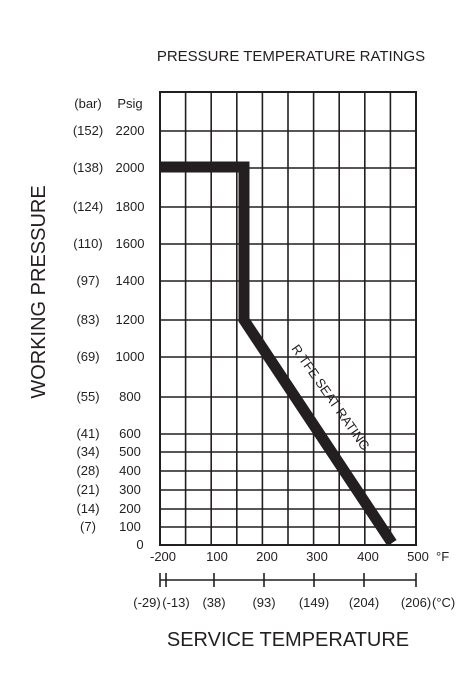 Image resolution: width=472 pixels, height=673 pixels. What do you see at coordinates (146, 602) in the screenshot?
I see `x-tick-label-c: (-29)` at bounding box center [146, 602].